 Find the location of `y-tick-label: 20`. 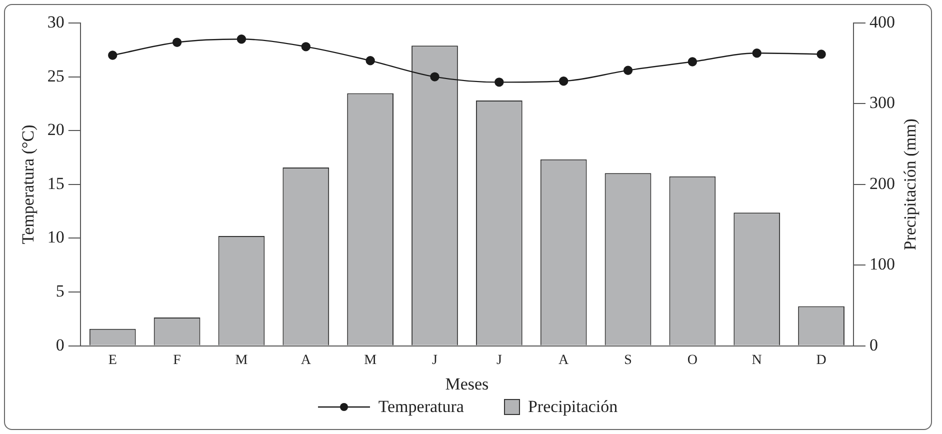

y-tick-label: 20 is located at coordinates (55, 130).